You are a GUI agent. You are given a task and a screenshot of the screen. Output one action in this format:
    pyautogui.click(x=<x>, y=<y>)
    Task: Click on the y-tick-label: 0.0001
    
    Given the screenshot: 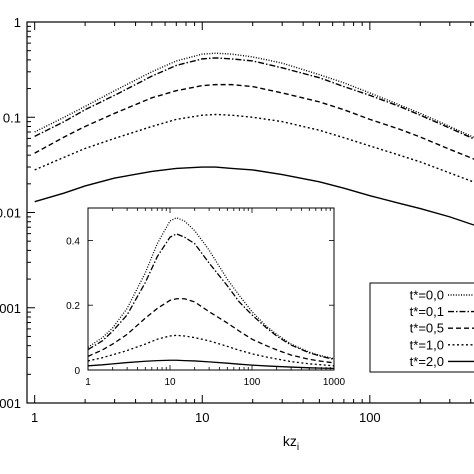 What is the action you would take?
    pyautogui.click(x=10, y=403)
    